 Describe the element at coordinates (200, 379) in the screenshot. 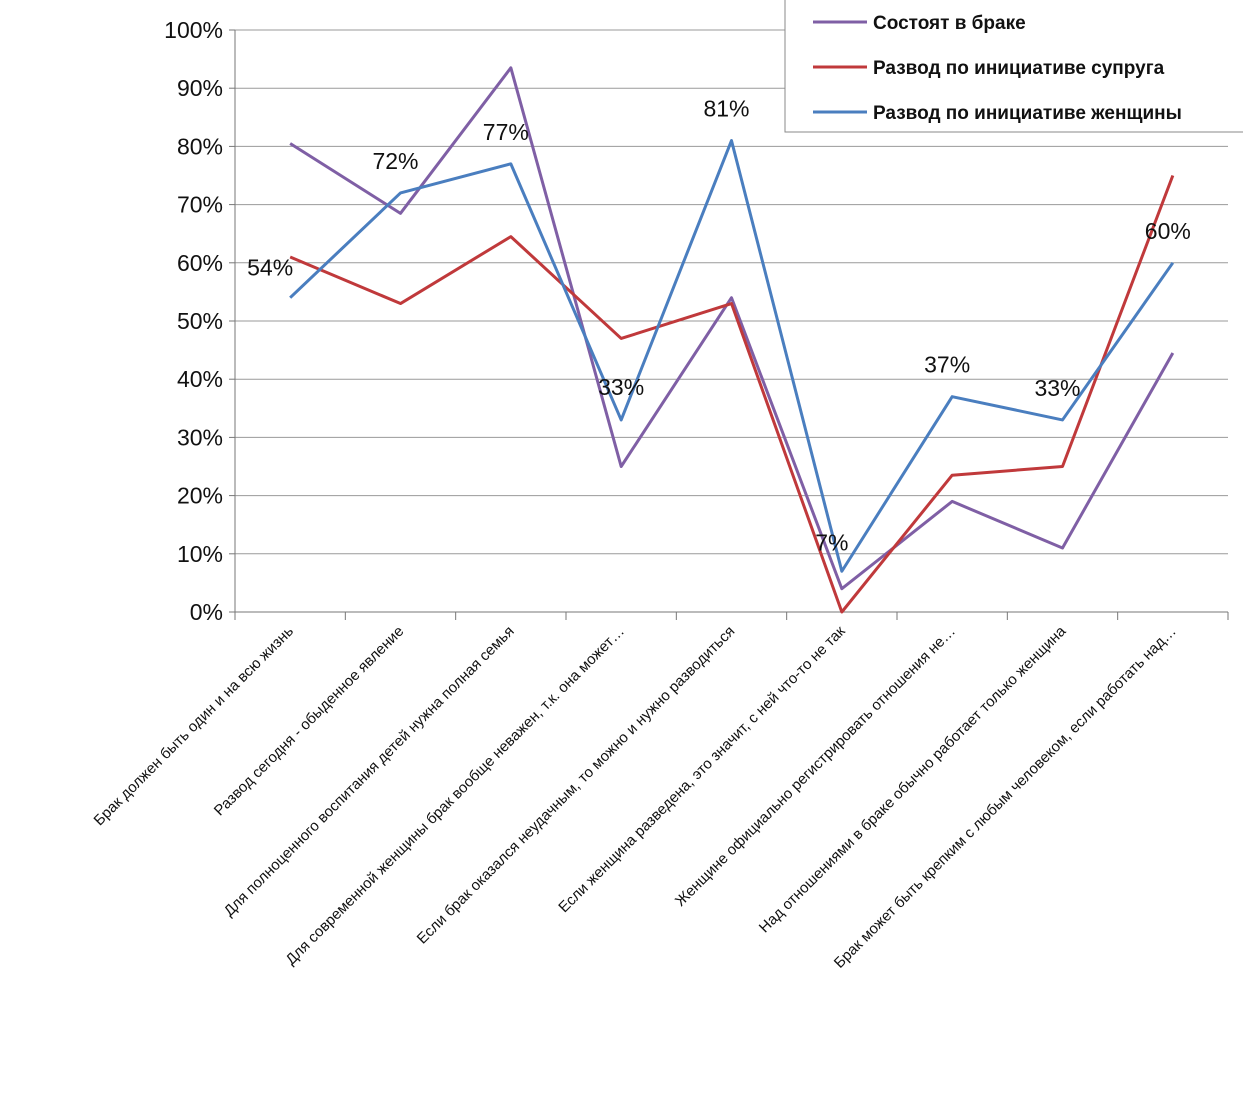

I see `y-tick-label: 40%` at that location.